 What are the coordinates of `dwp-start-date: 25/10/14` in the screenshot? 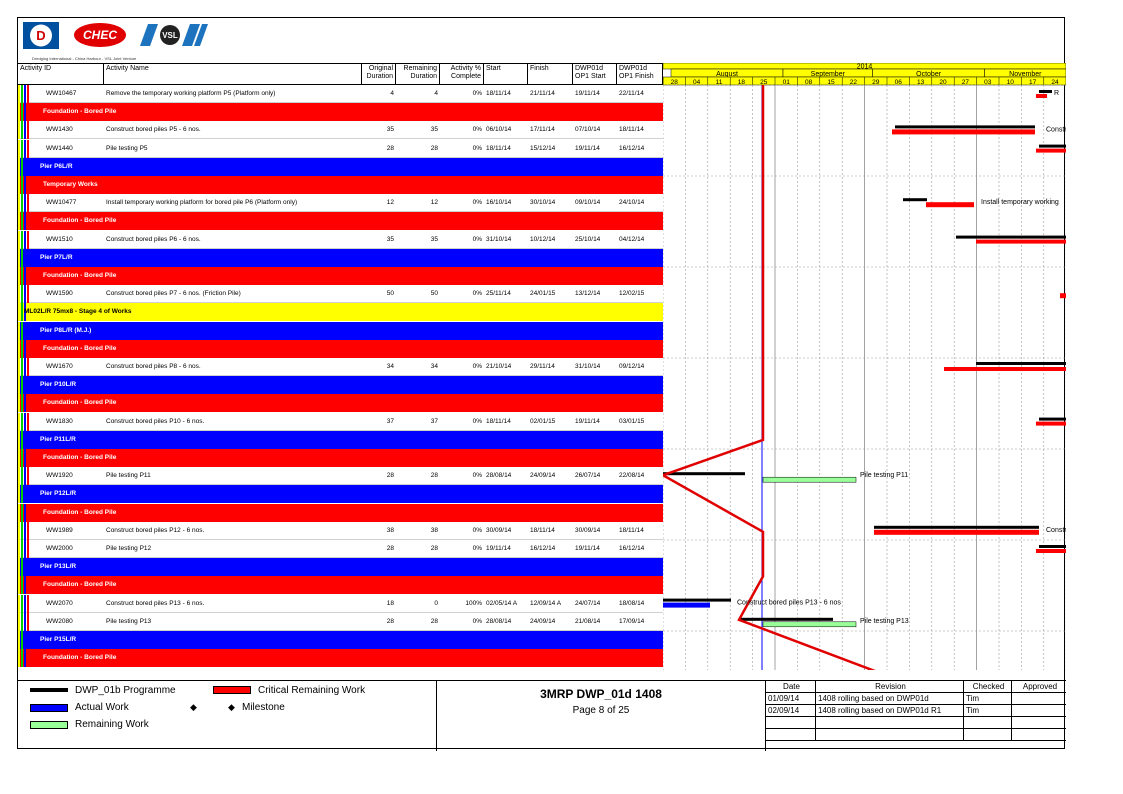 It's located at (588, 239).